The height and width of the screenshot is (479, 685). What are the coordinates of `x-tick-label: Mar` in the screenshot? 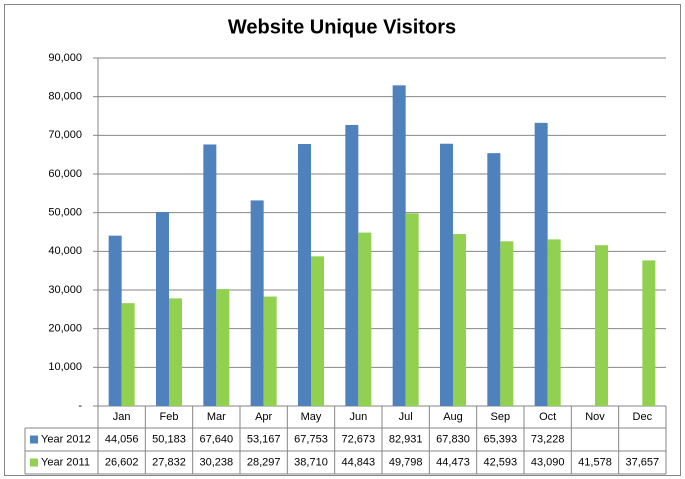 It's located at (216, 417).